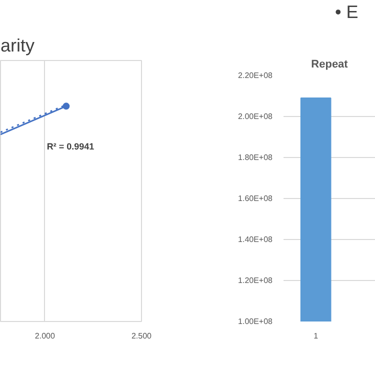  I want to click on x-tick-label: 2.500, so click(141, 336).